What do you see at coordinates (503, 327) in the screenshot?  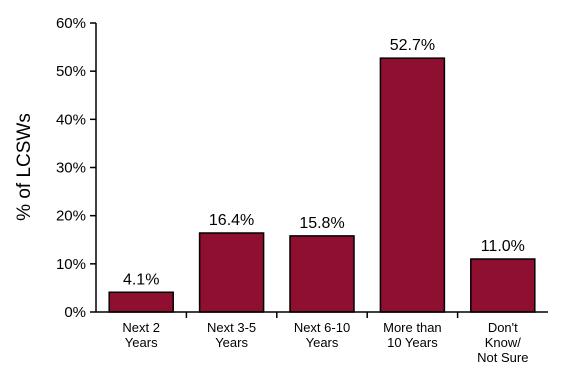 I see `x-tick-label-line: Don't` at bounding box center [503, 327].